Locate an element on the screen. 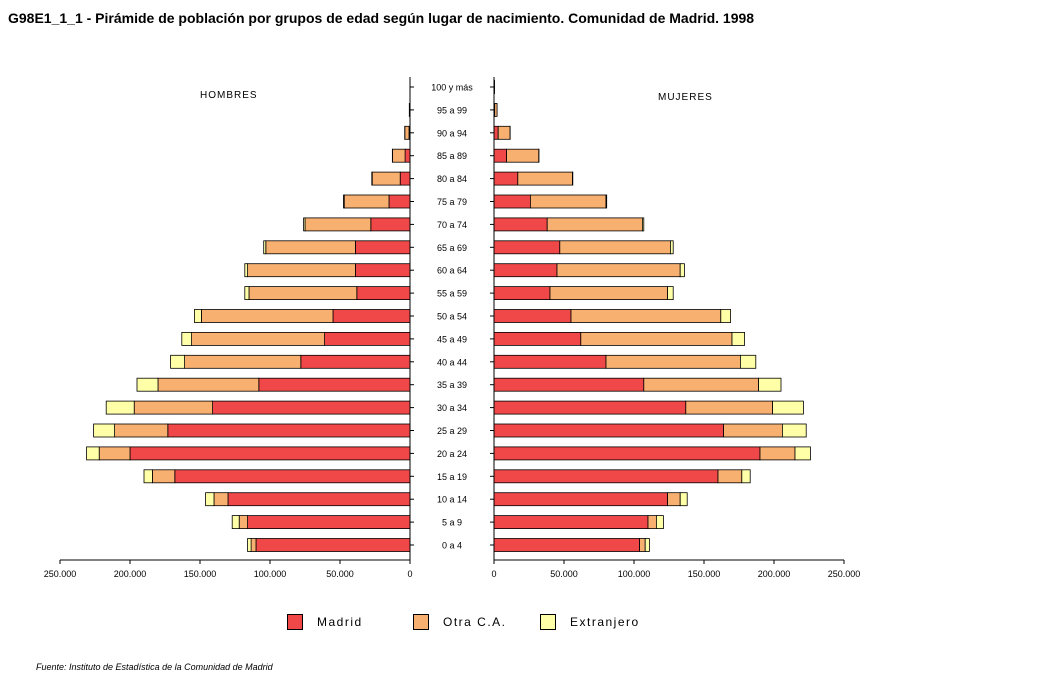  bar-hombres-0-Madrid is located at coordinates (333, 545).